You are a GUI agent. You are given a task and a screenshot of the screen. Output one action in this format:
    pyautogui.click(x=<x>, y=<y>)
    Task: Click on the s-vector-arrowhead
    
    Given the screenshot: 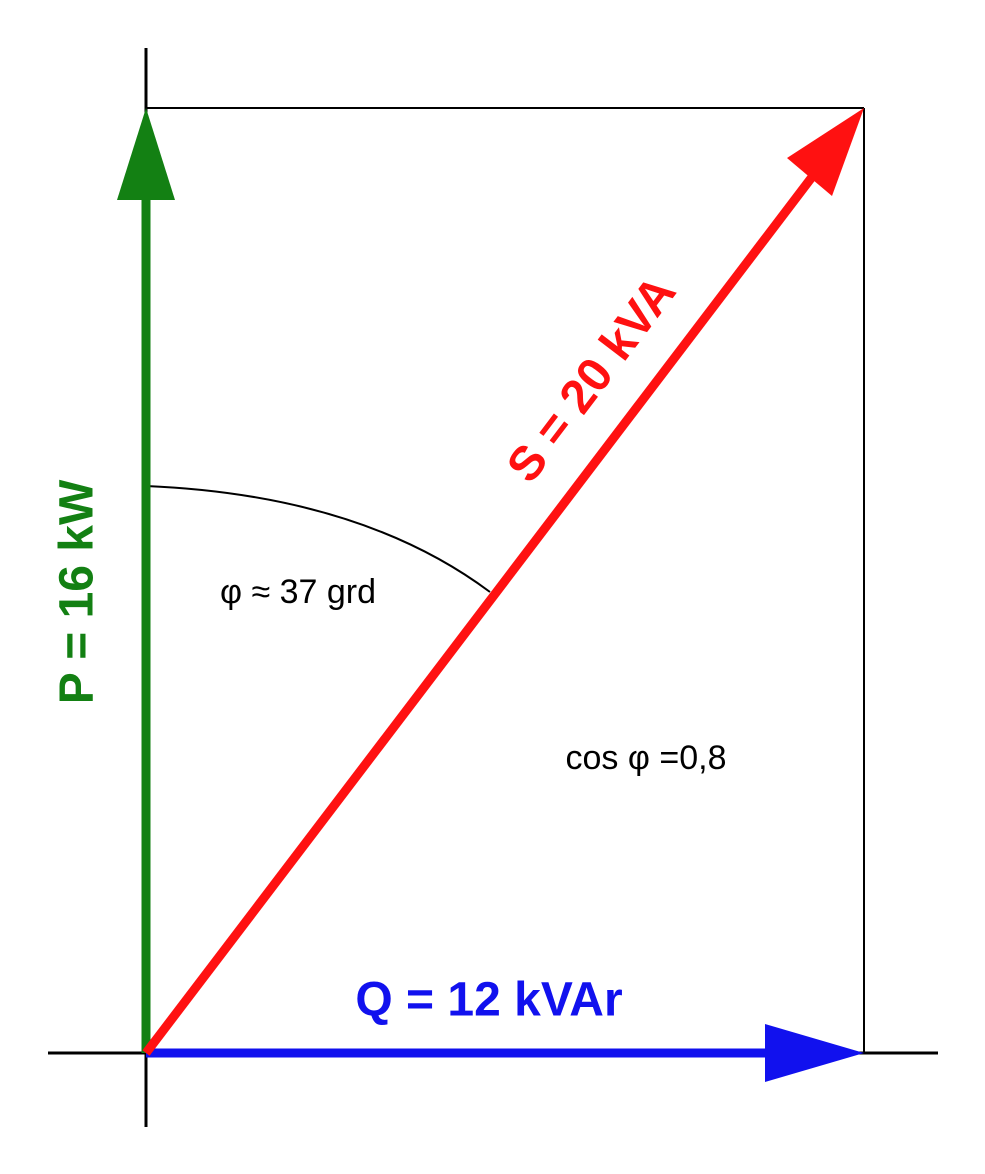 What is the action you would take?
    pyautogui.click(x=825, y=152)
    